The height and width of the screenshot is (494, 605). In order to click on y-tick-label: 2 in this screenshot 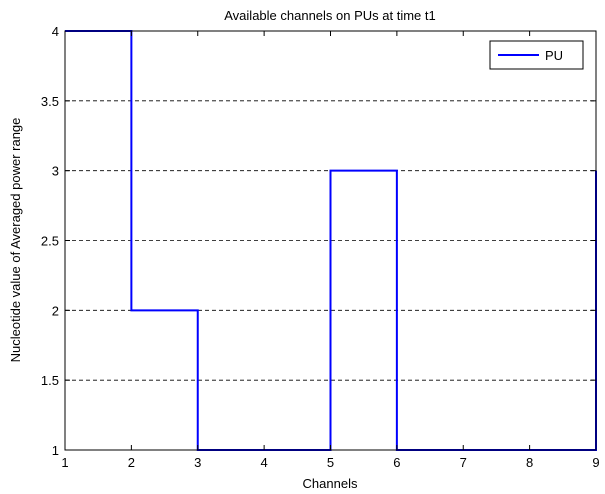, I will do `click(55, 310)`.